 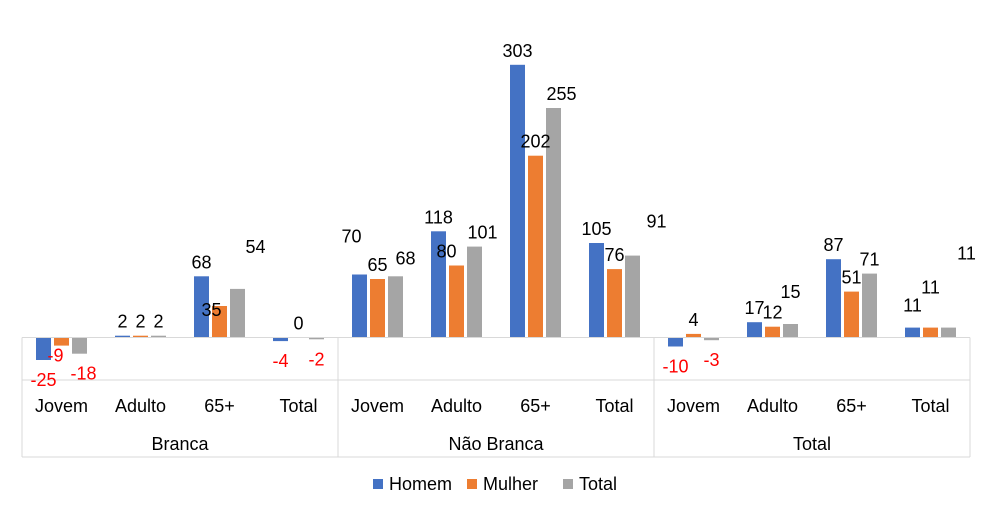 I want to click on bar-homem-não-branca-jovem, so click(x=359, y=306).